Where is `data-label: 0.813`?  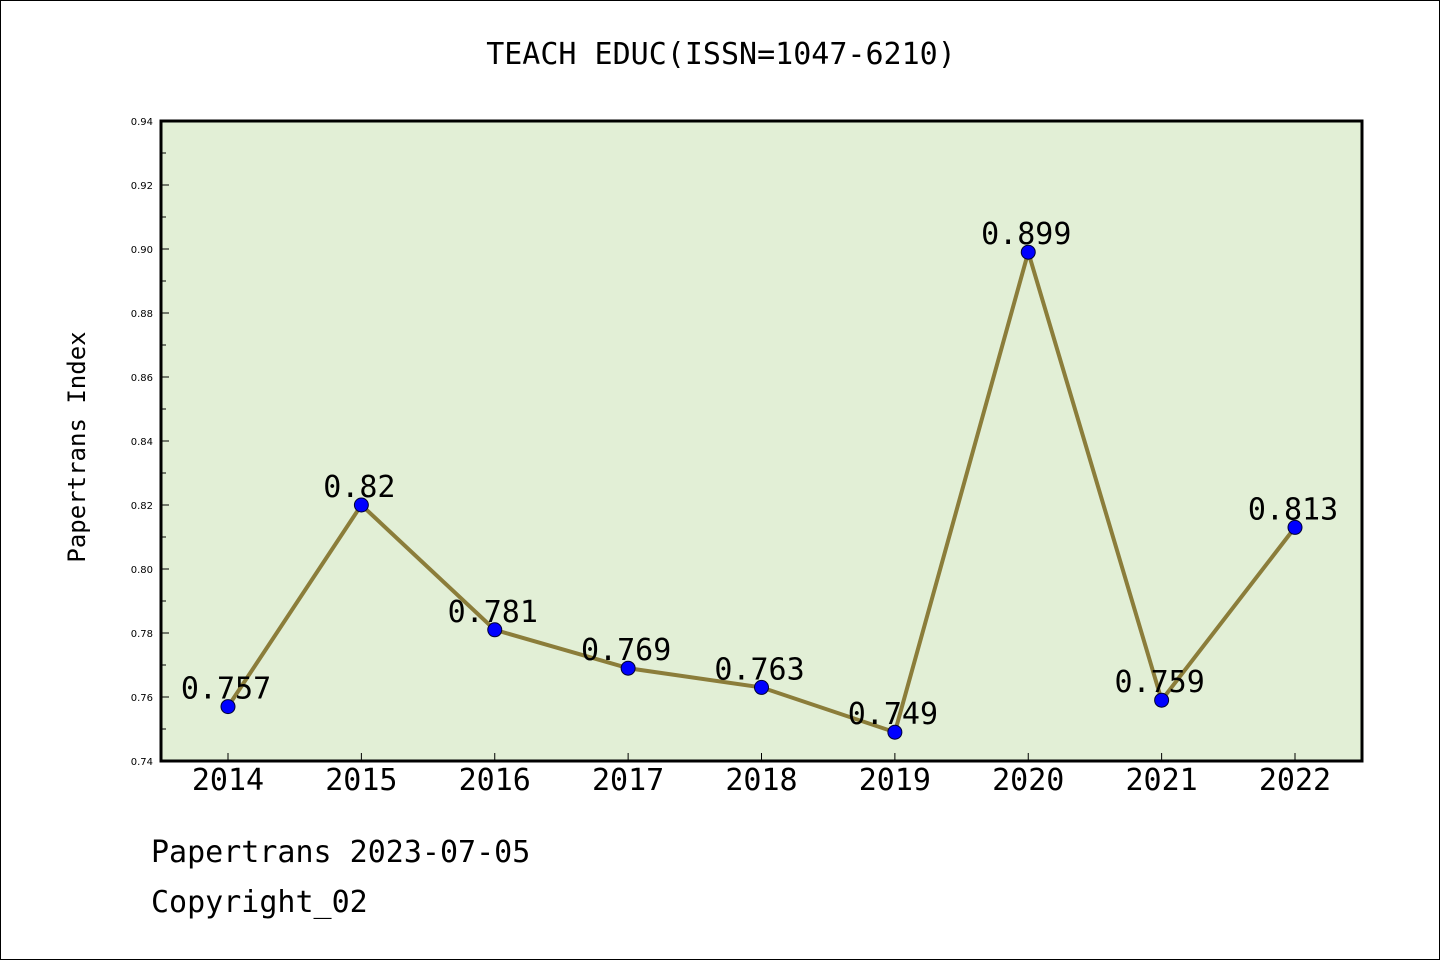
data-label: 0.813 is located at coordinates (1293, 509).